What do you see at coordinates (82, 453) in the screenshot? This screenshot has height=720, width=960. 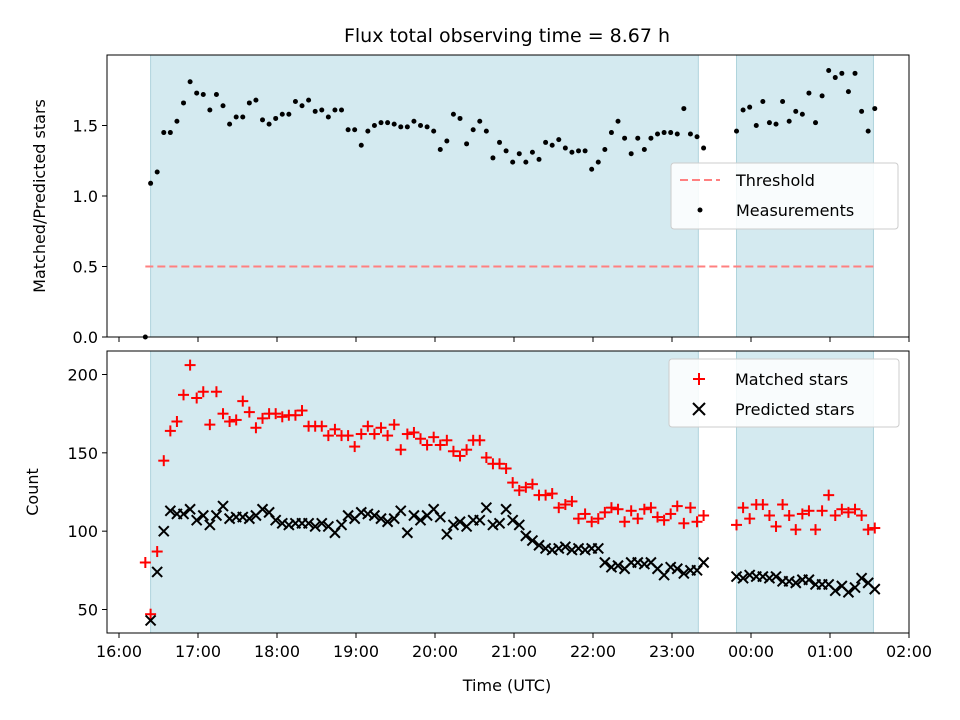 I see `bottom-y-tick-label: 150` at bounding box center [82, 453].